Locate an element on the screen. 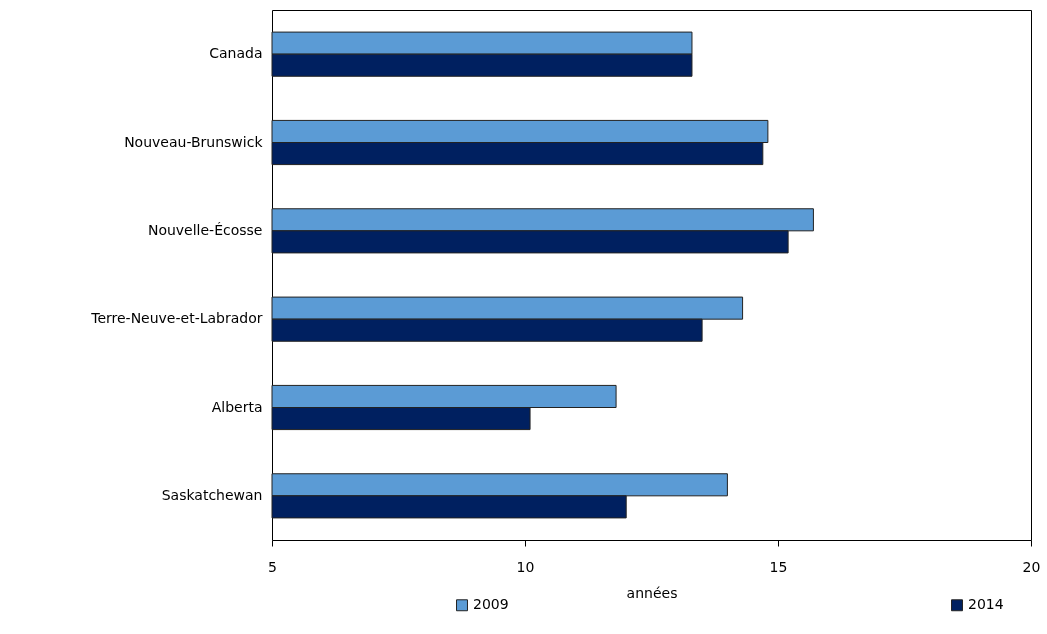 The width and height of the screenshot is (1047, 634). x-tick-label: 15 is located at coordinates (778, 566).